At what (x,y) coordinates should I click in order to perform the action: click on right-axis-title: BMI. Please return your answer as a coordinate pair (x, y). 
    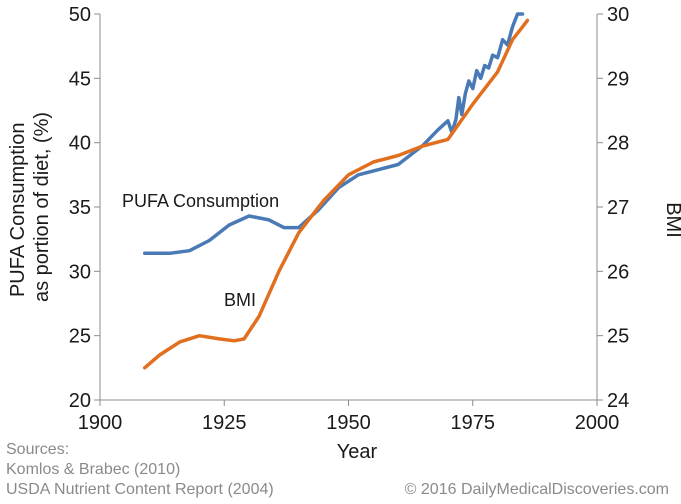
    Looking at the image, I should click on (671, 220).